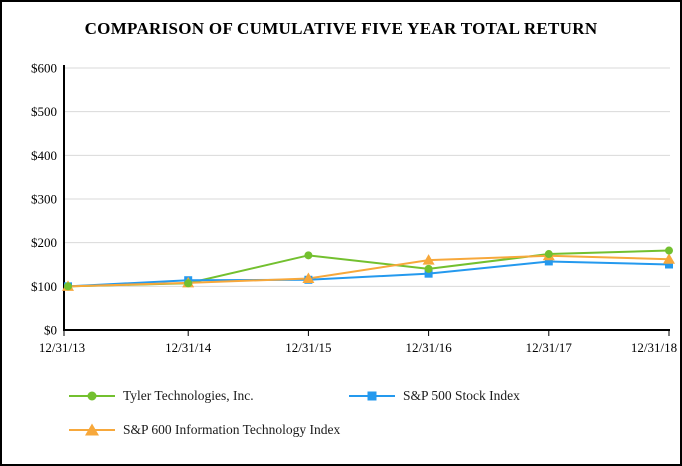 The height and width of the screenshot is (466, 682). I want to click on x-axis-label-4: 12/31/17, so click(549, 347).